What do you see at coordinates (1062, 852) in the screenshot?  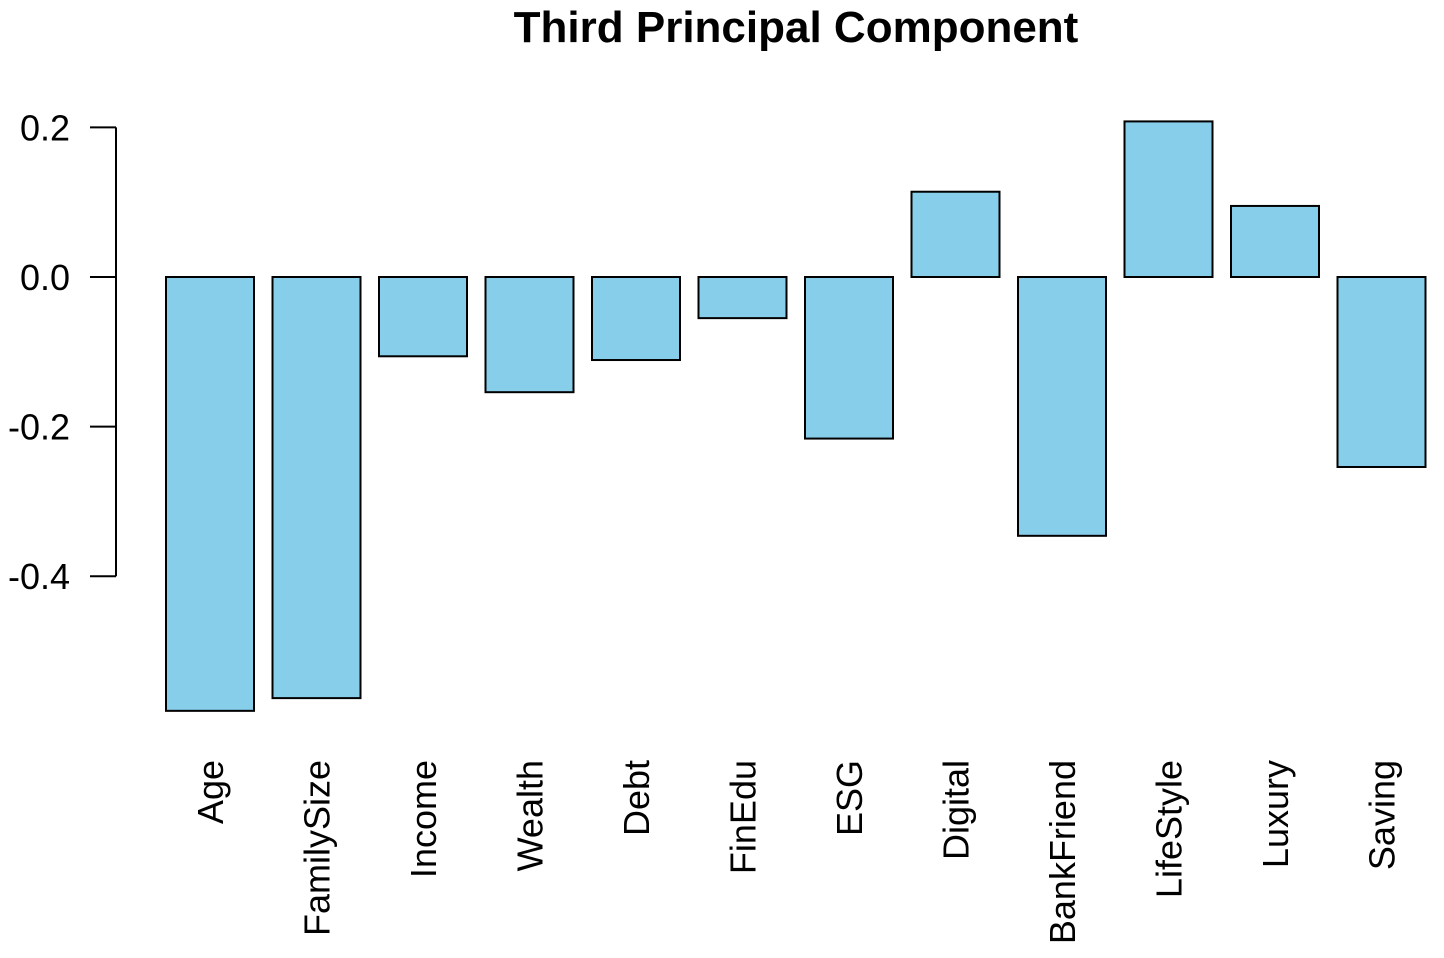 I see `category-label: BankFriend` at bounding box center [1062, 852].